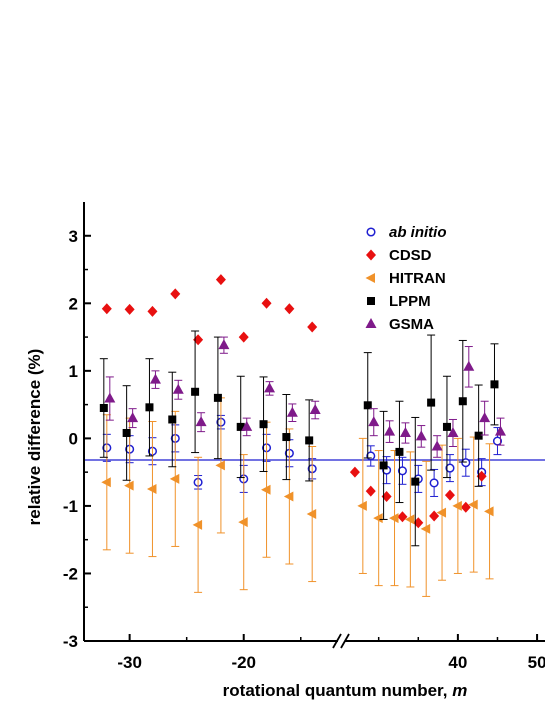 The image size is (545, 705). What do you see at coordinates (418, 232) in the screenshot?
I see `legend-label-ab_initio: ab initio` at bounding box center [418, 232].